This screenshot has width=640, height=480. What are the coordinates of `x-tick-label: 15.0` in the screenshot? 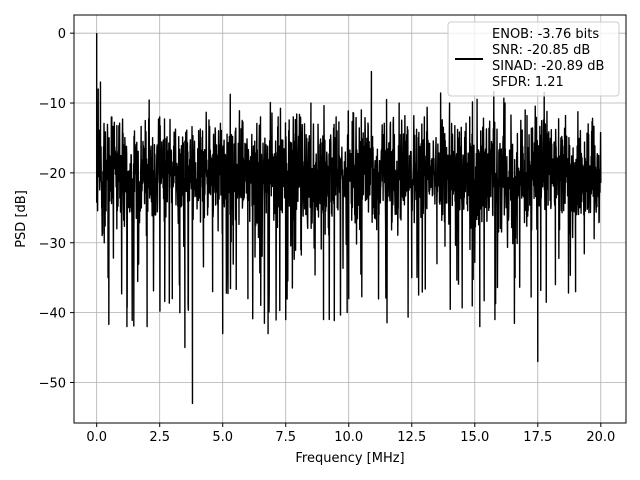 It's located at (474, 437).